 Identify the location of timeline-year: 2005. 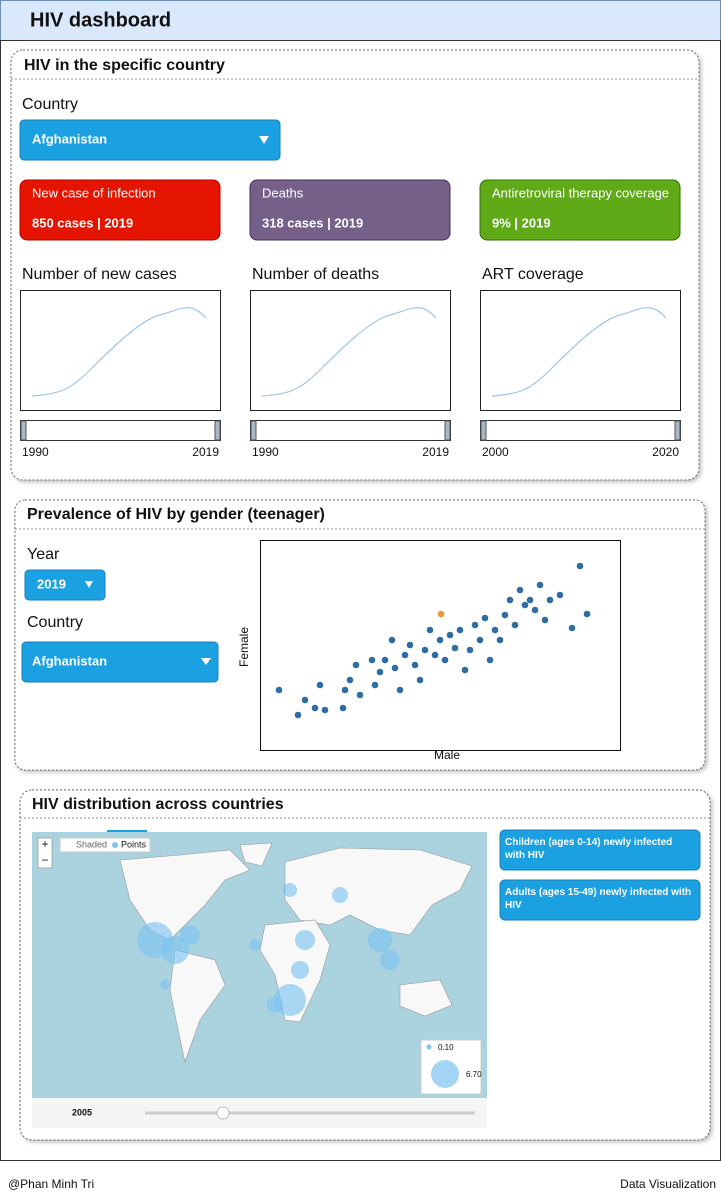
(82, 1112).